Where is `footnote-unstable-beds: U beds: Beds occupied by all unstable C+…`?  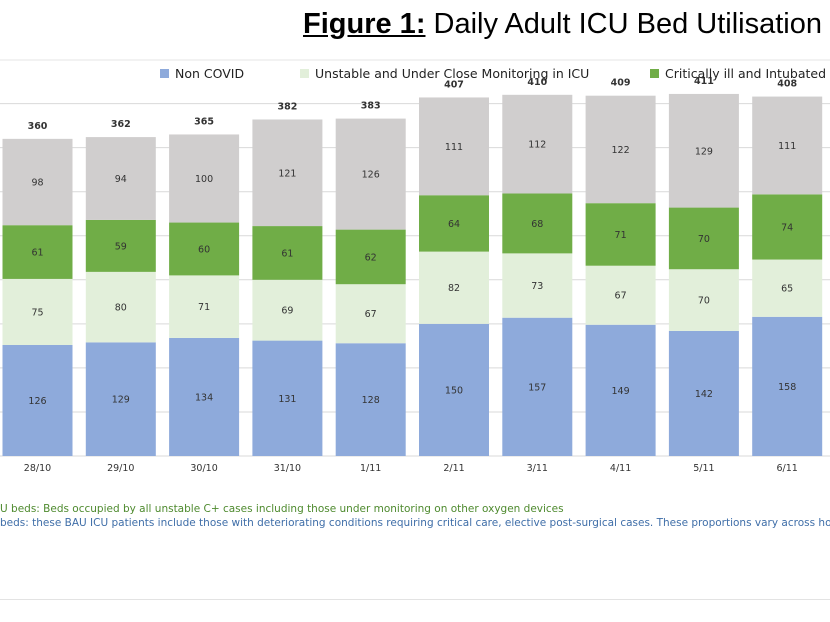
footnote-unstable-beds: U beds: Beds occupied by all unstable C+… is located at coordinates (282, 509).